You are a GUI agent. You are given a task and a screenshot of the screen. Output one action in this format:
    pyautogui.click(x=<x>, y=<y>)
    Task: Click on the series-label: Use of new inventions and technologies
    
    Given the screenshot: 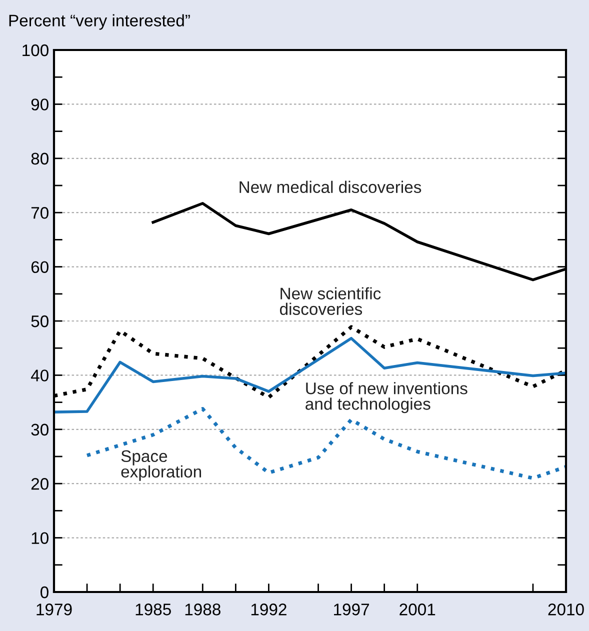 What is the action you would take?
    pyautogui.click(x=387, y=398)
    